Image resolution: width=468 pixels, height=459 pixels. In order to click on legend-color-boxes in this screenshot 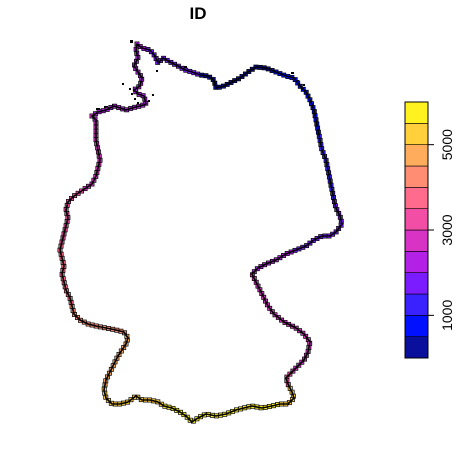, I will do `click(416, 230)`.